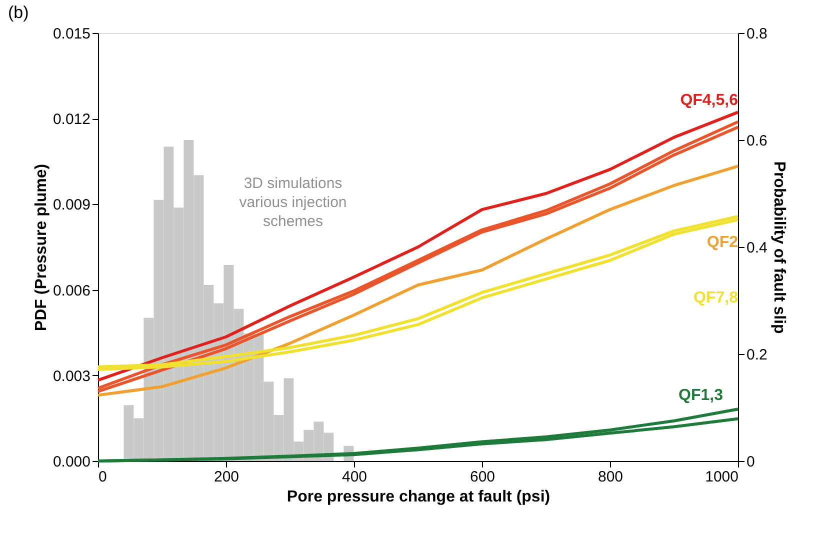  What do you see at coordinates (355, 477) in the screenshot?
I see `x-tick-label: 400` at bounding box center [355, 477].